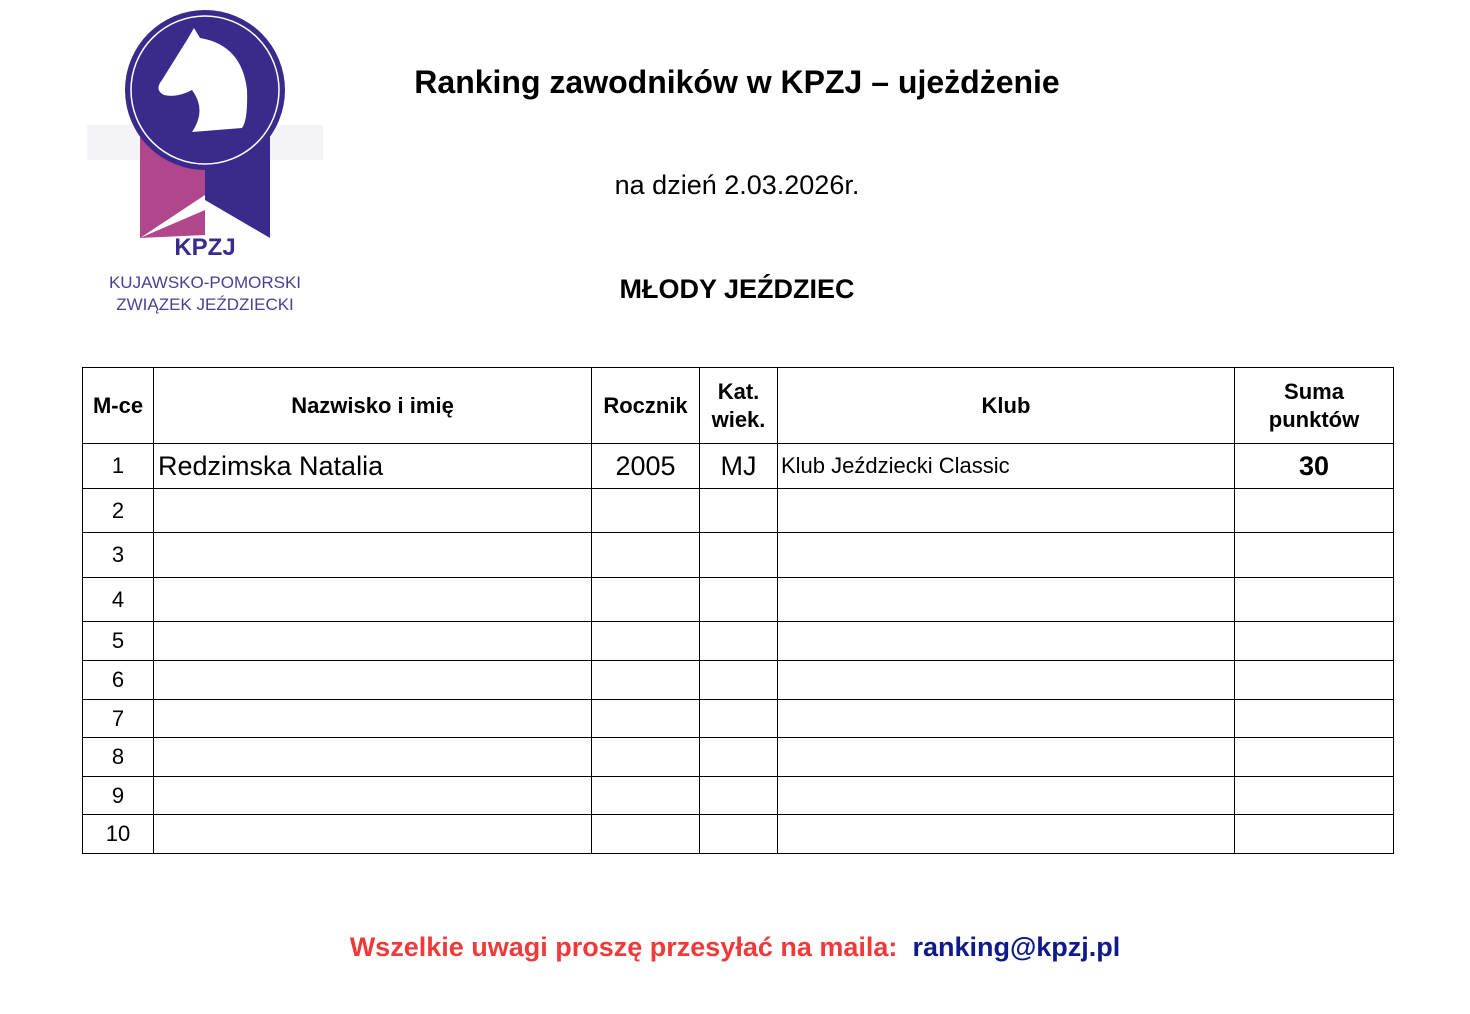 The width and height of the screenshot is (1470, 1014). What do you see at coordinates (205, 282) in the screenshot?
I see `logo-line1: KUJAWSKO-POMORSKI` at bounding box center [205, 282].